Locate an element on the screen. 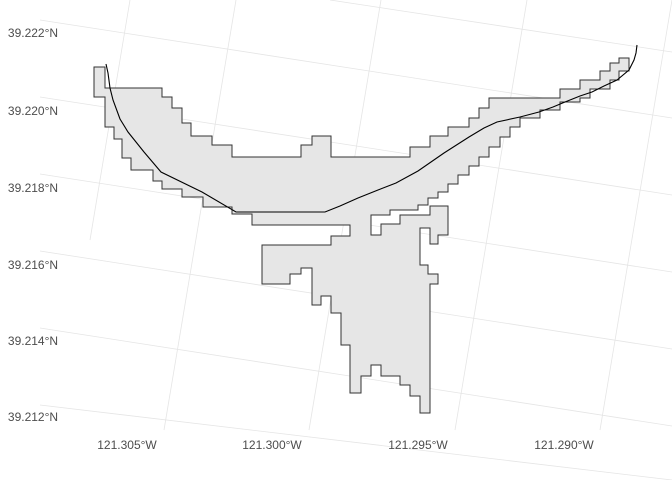 This screenshot has width=672, height=480. x-tick-label: 121.295°W is located at coordinates (418, 445).